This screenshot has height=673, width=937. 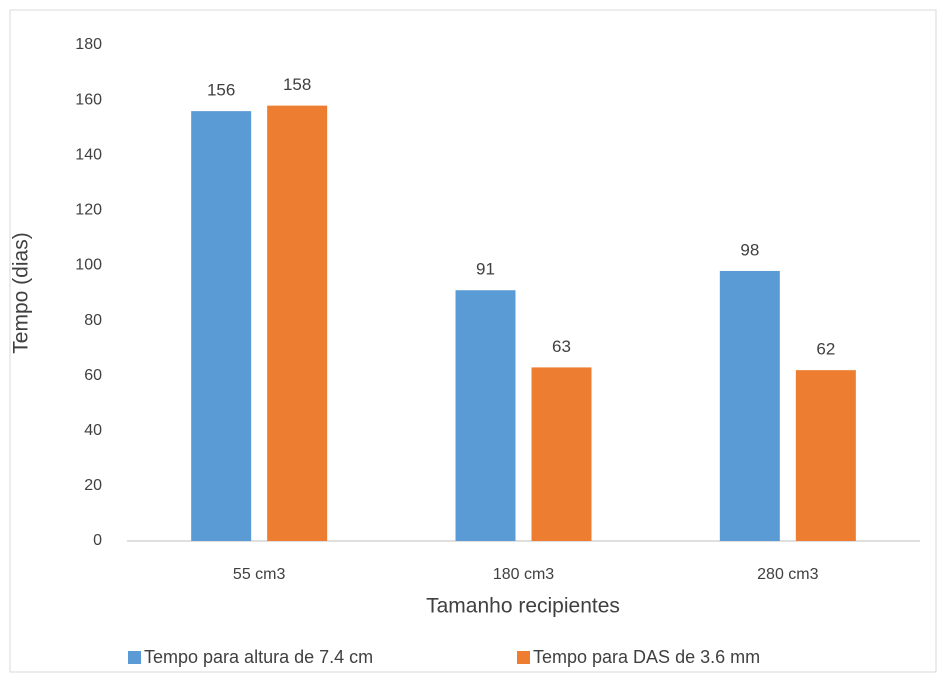 I want to click on y-tick-label: 140, so click(x=88, y=154).